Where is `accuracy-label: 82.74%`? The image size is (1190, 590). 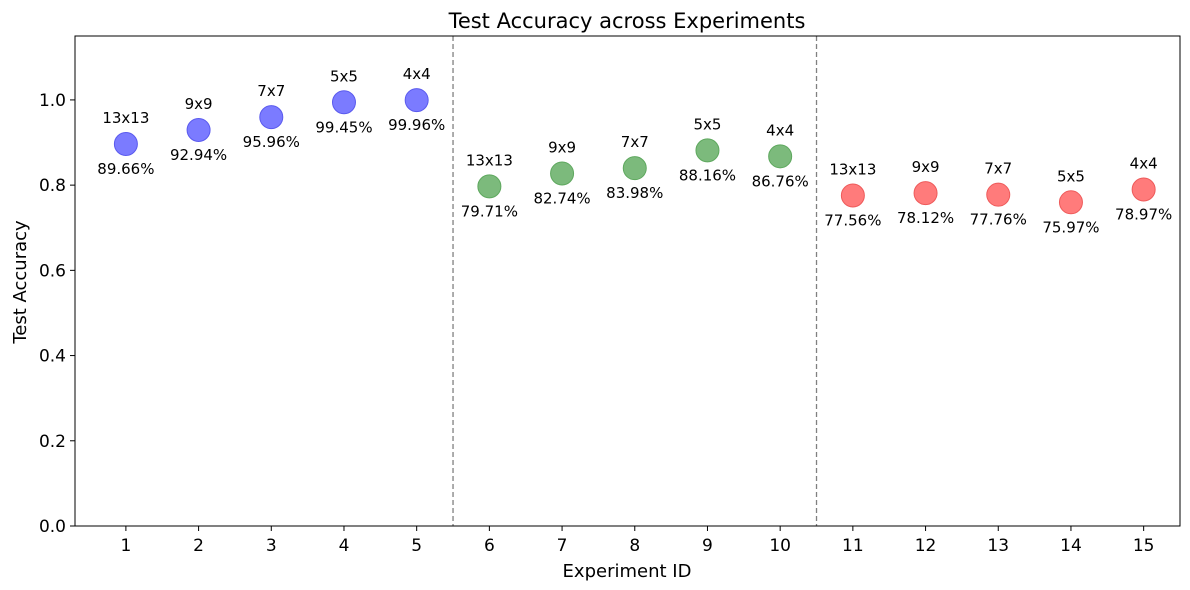
accuracy-label: 82.74% is located at coordinates (561, 198).